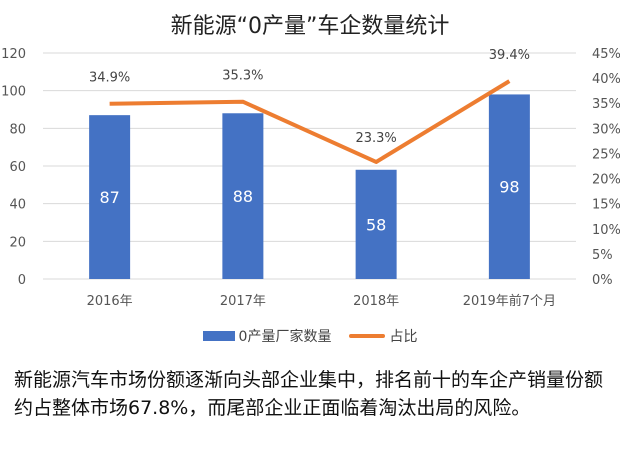 This screenshot has height=465, width=620. What do you see at coordinates (17, 205) in the screenshot?
I see `y-left-tick-label: 40` at bounding box center [17, 205].